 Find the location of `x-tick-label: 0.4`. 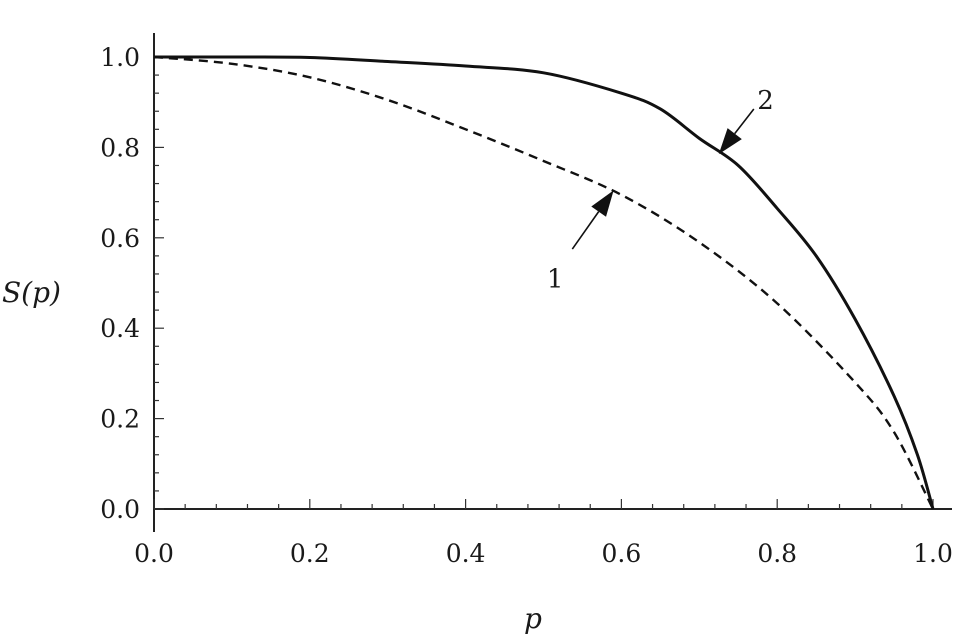

x-tick-label: 0.4 is located at coordinates (466, 553).